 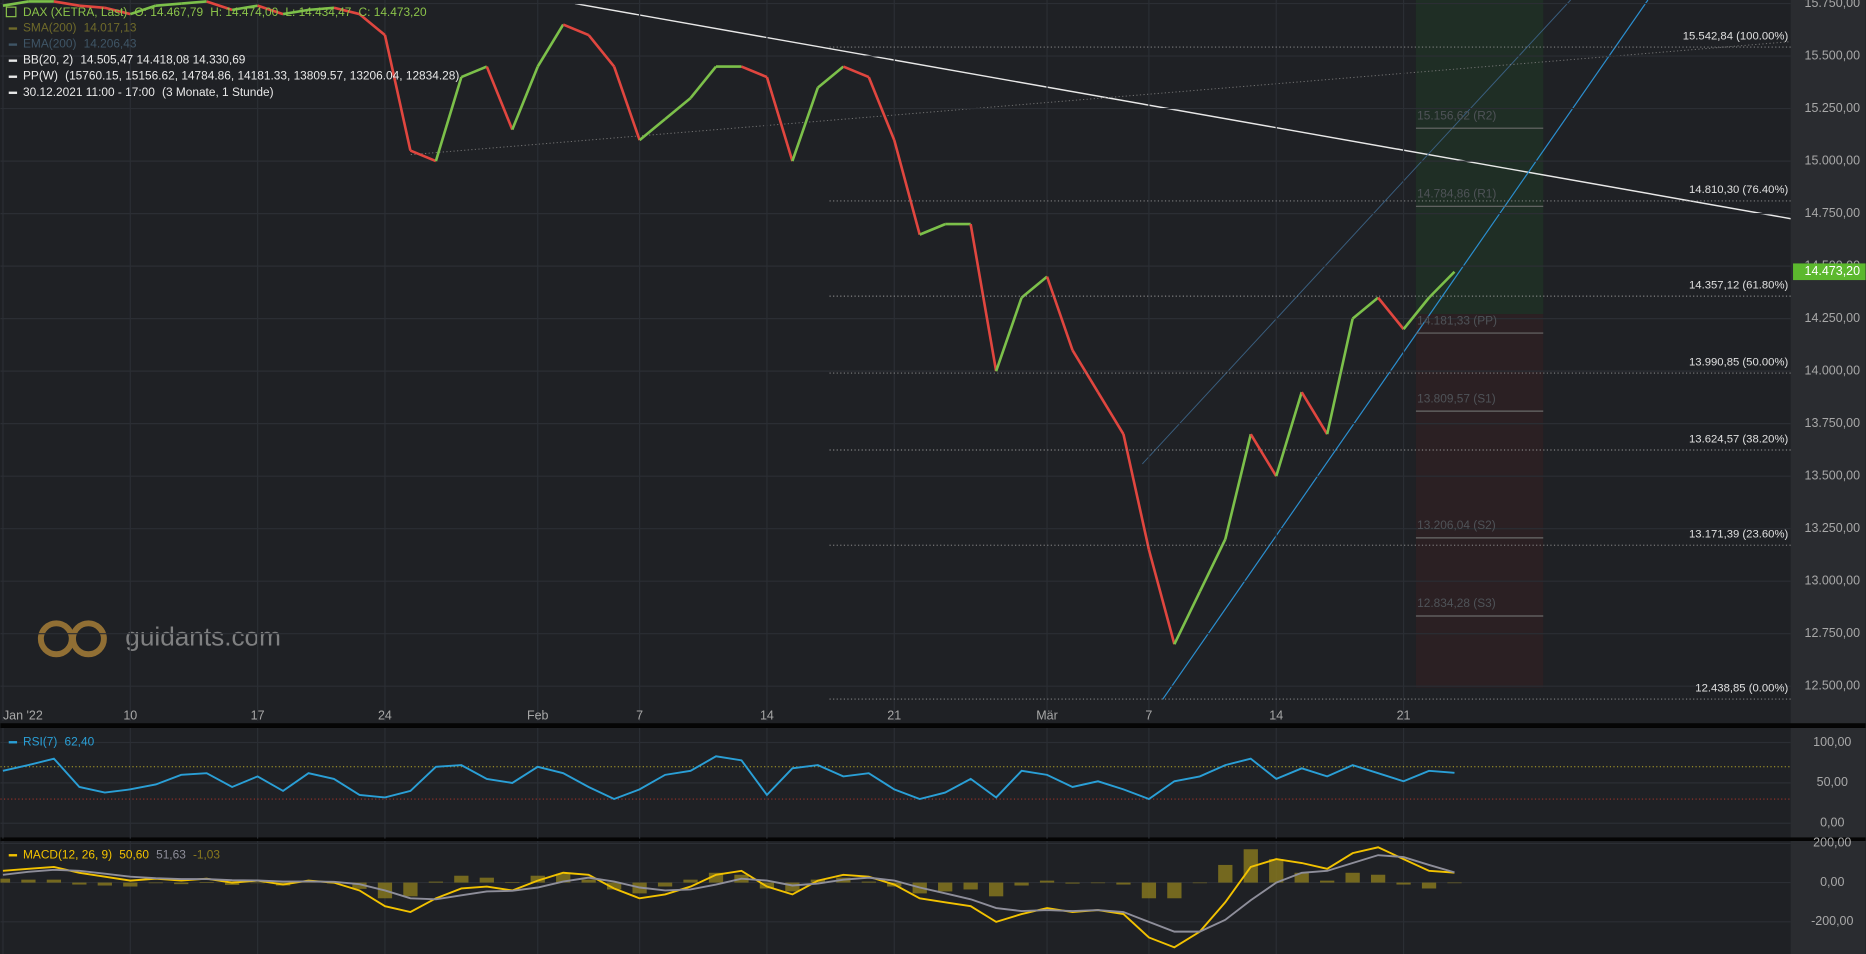 What do you see at coordinates (1456, 194) in the screenshot?
I see `pivot-label: 14.784,86 (R1)` at bounding box center [1456, 194].